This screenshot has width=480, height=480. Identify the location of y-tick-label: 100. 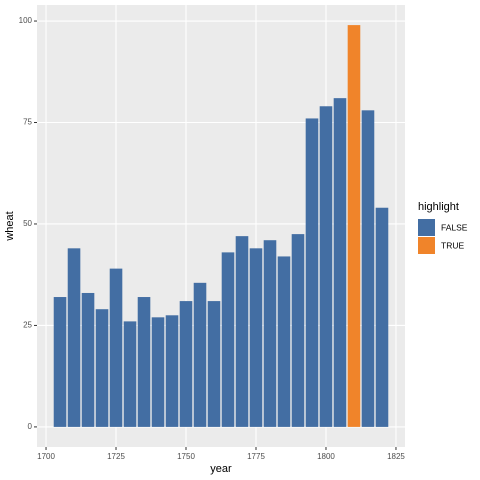
(26, 20).